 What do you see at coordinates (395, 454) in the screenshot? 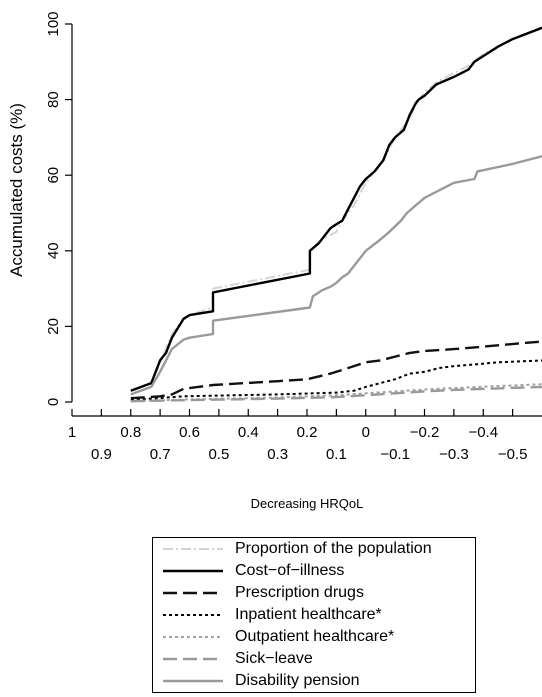
I see `x-tick-label-lower: −0.1` at bounding box center [395, 454].